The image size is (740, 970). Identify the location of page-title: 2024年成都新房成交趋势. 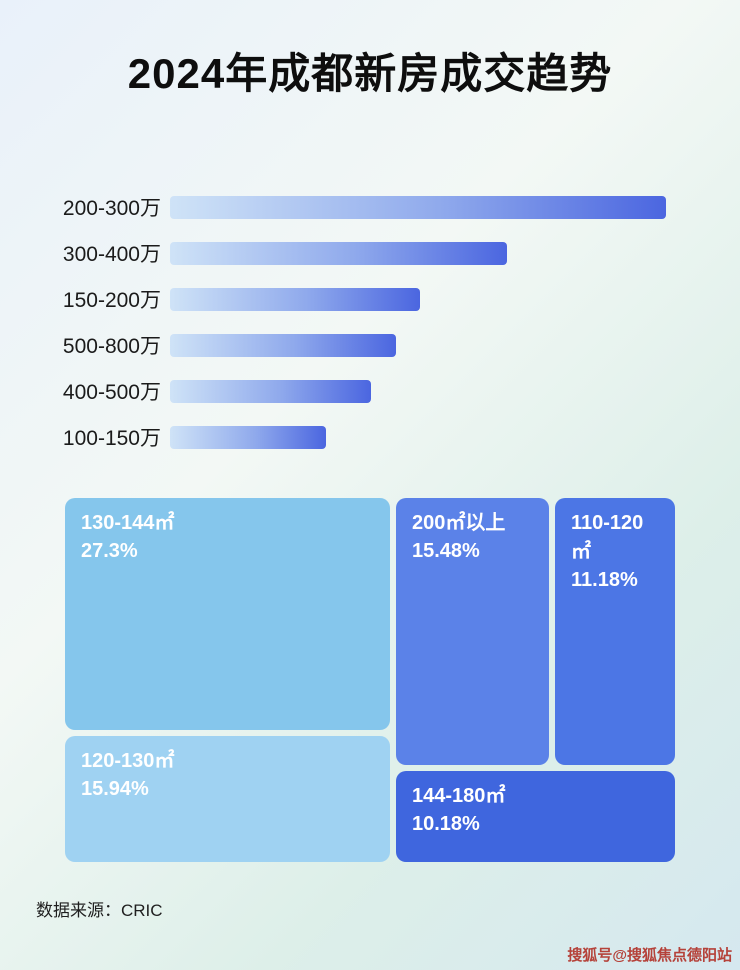
(370, 73).